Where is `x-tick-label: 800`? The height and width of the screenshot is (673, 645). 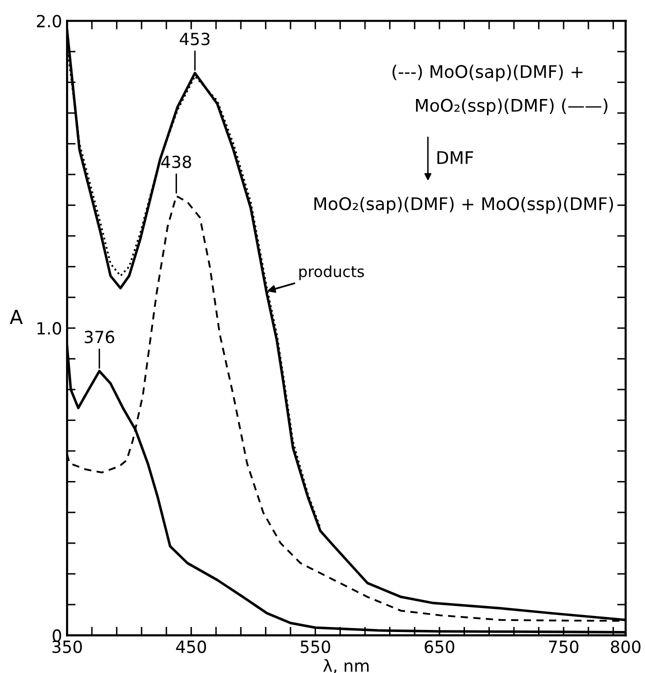
x-tick-label: 800 is located at coordinates (625, 647).